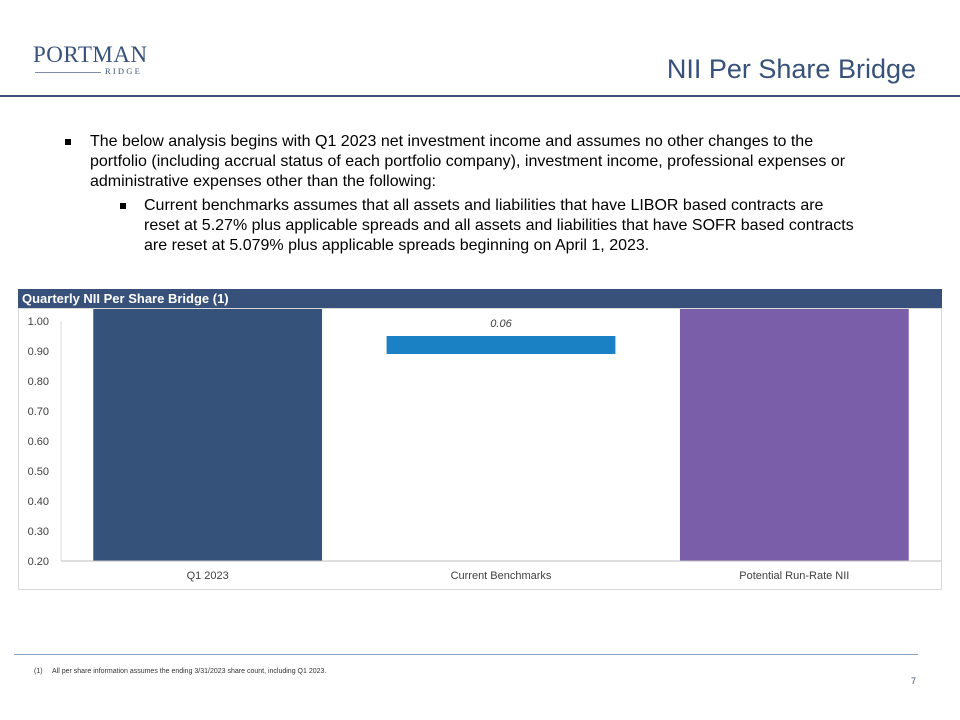  What do you see at coordinates (38, 562) in the screenshot?
I see `y-tick-label: 0.20` at bounding box center [38, 562].